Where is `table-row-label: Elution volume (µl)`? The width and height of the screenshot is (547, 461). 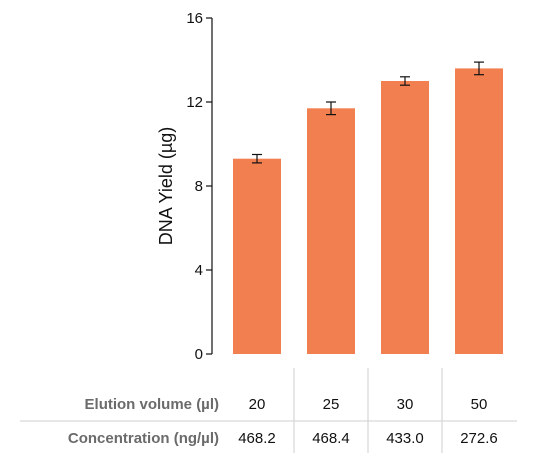 table-row-label: Elution volume (µl) is located at coordinates (152, 404).